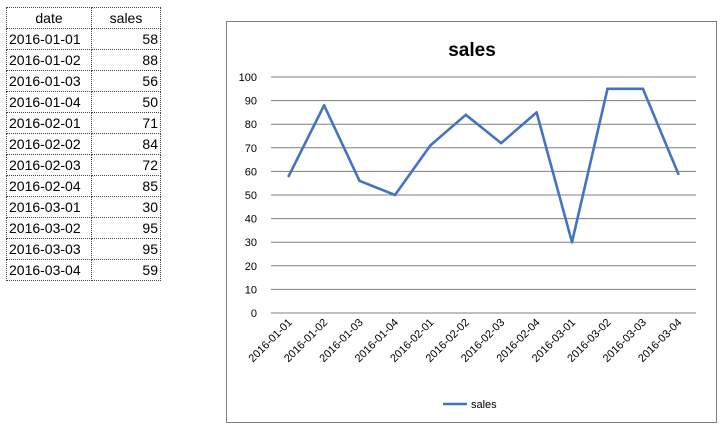  What do you see at coordinates (49, 39) in the screenshot?
I see `cell-date: 2016-01-01` at bounding box center [49, 39].